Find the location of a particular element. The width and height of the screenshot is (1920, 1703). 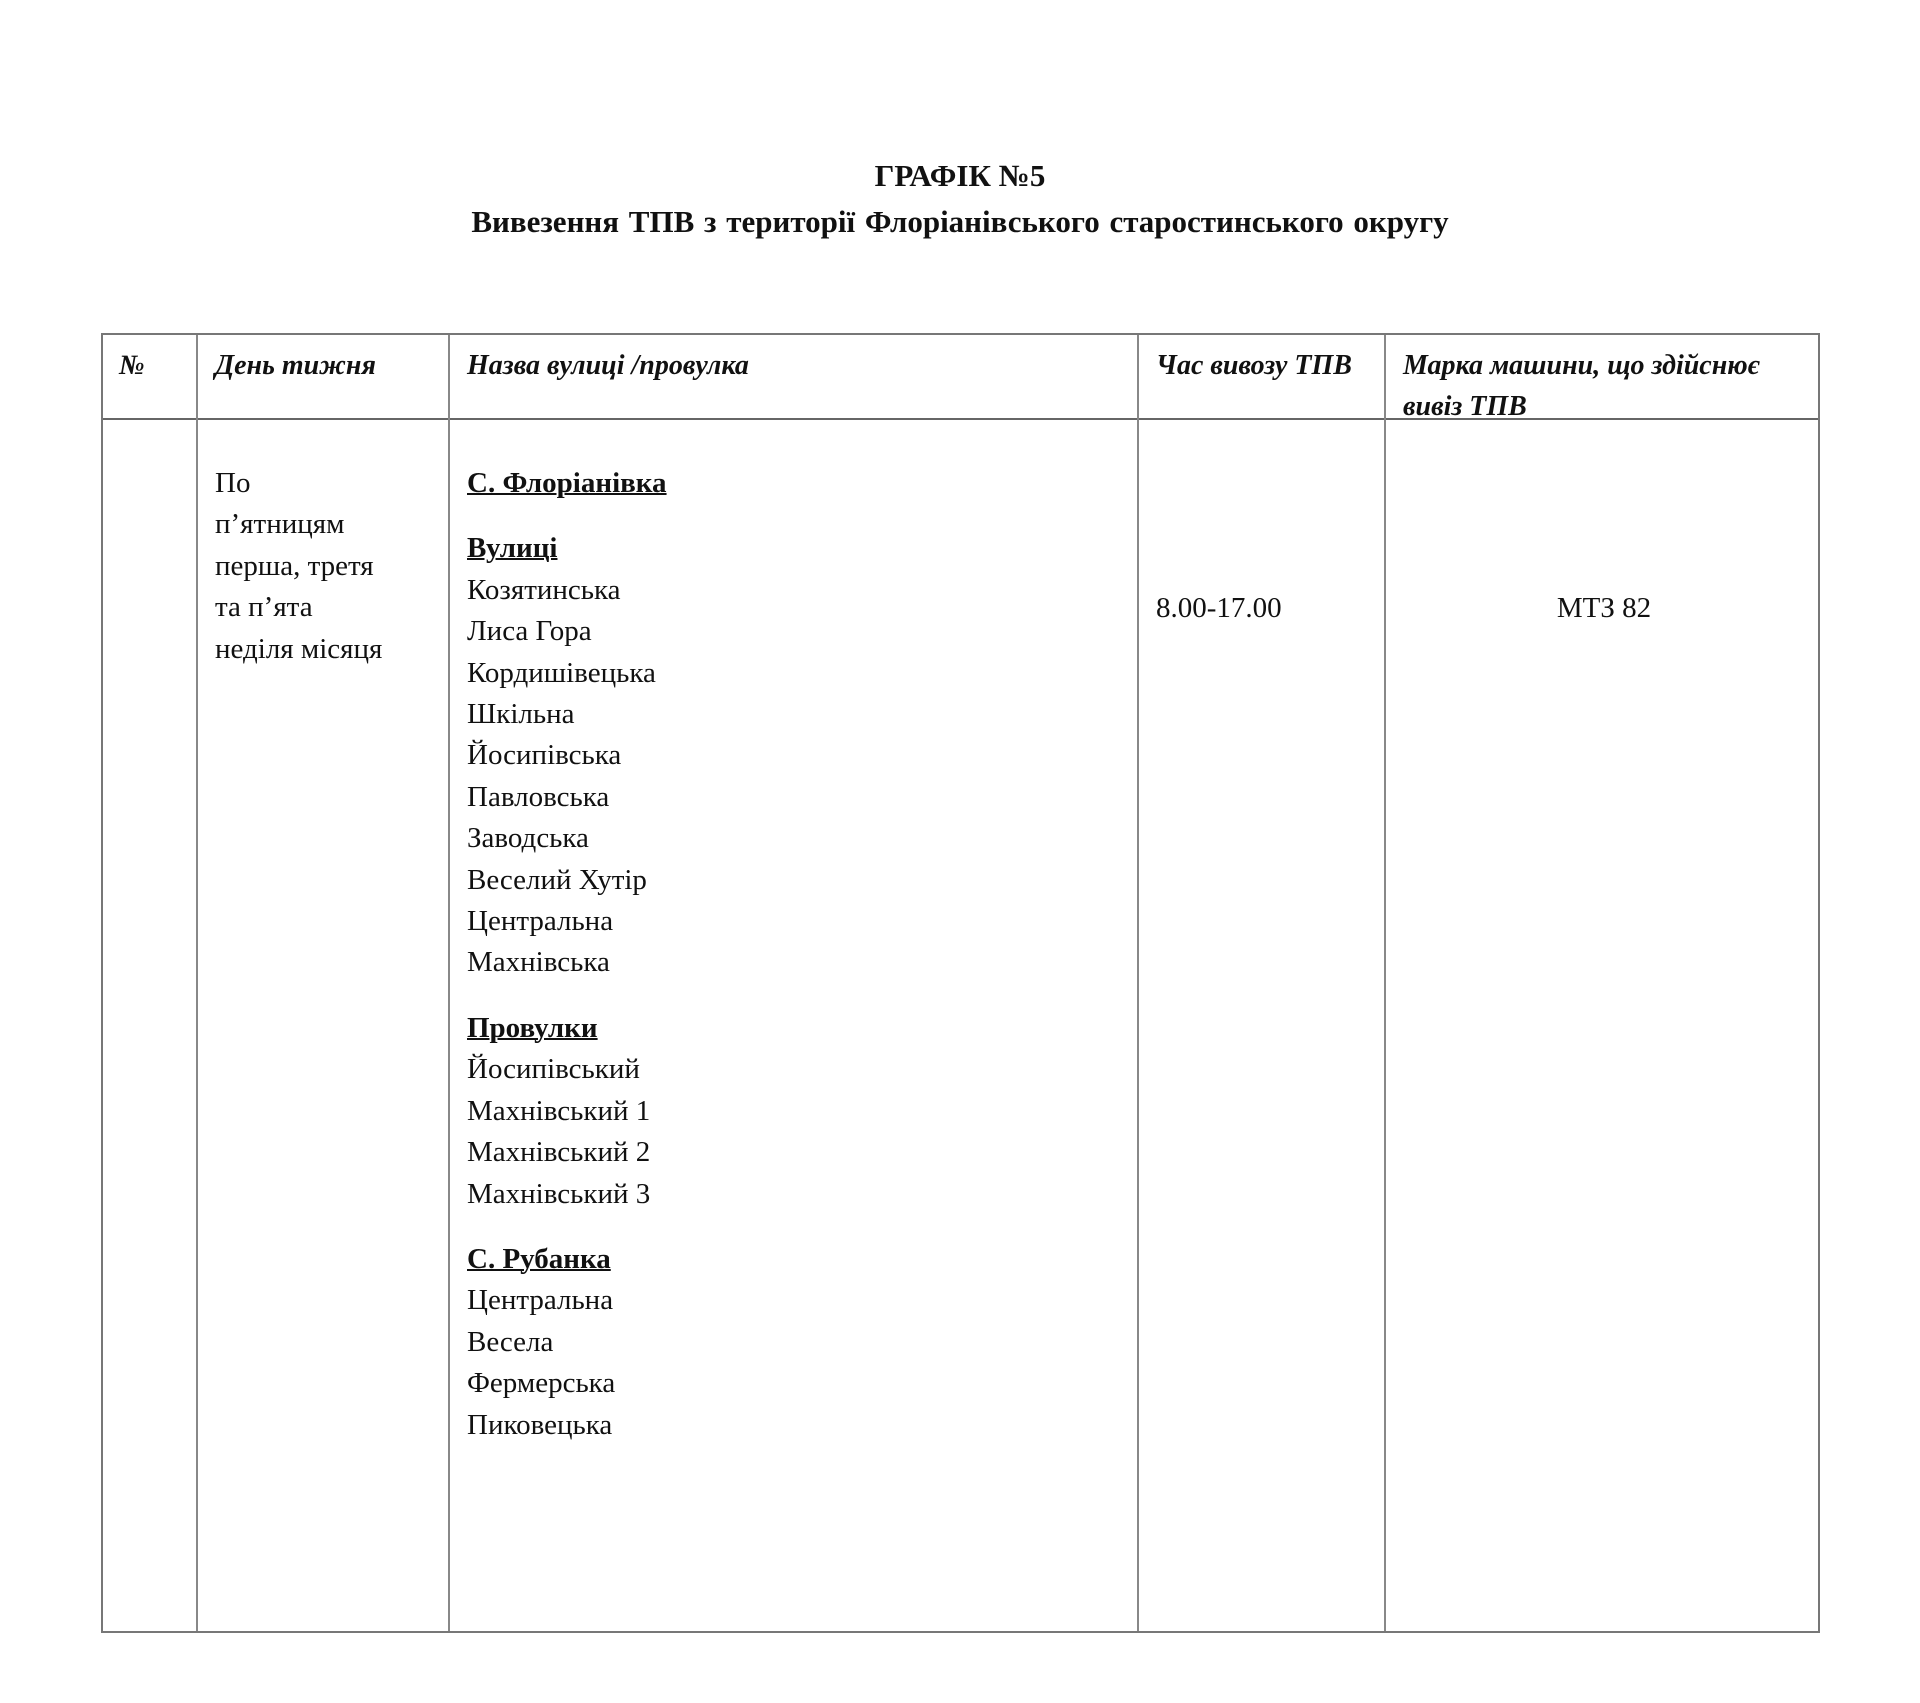

header-time: Час вивозу ТПВ is located at coordinates (1254, 365).